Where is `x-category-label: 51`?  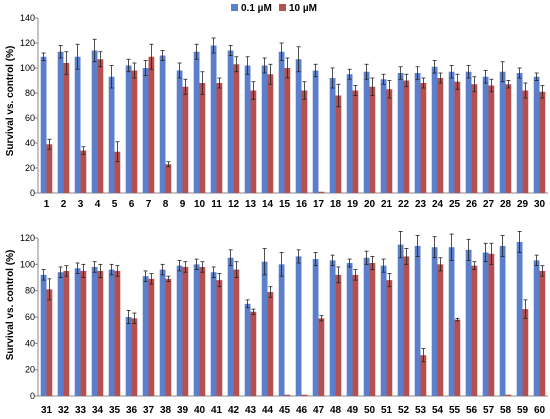
x-category-label: 51 is located at coordinates (387, 410).